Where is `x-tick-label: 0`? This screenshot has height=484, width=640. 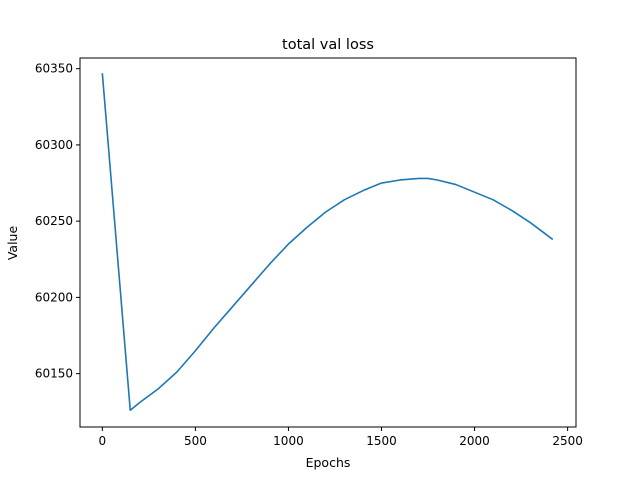
x-tick-label: 0 is located at coordinates (103, 441).